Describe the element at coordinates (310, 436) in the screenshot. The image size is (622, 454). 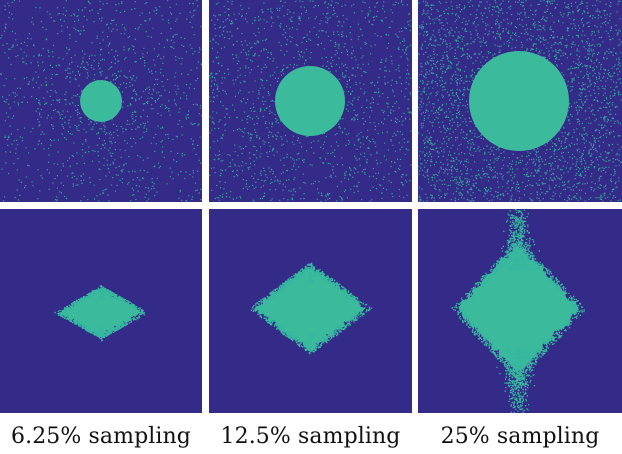
I see `caption-12-5-sampling: 12.5% sampling` at that location.